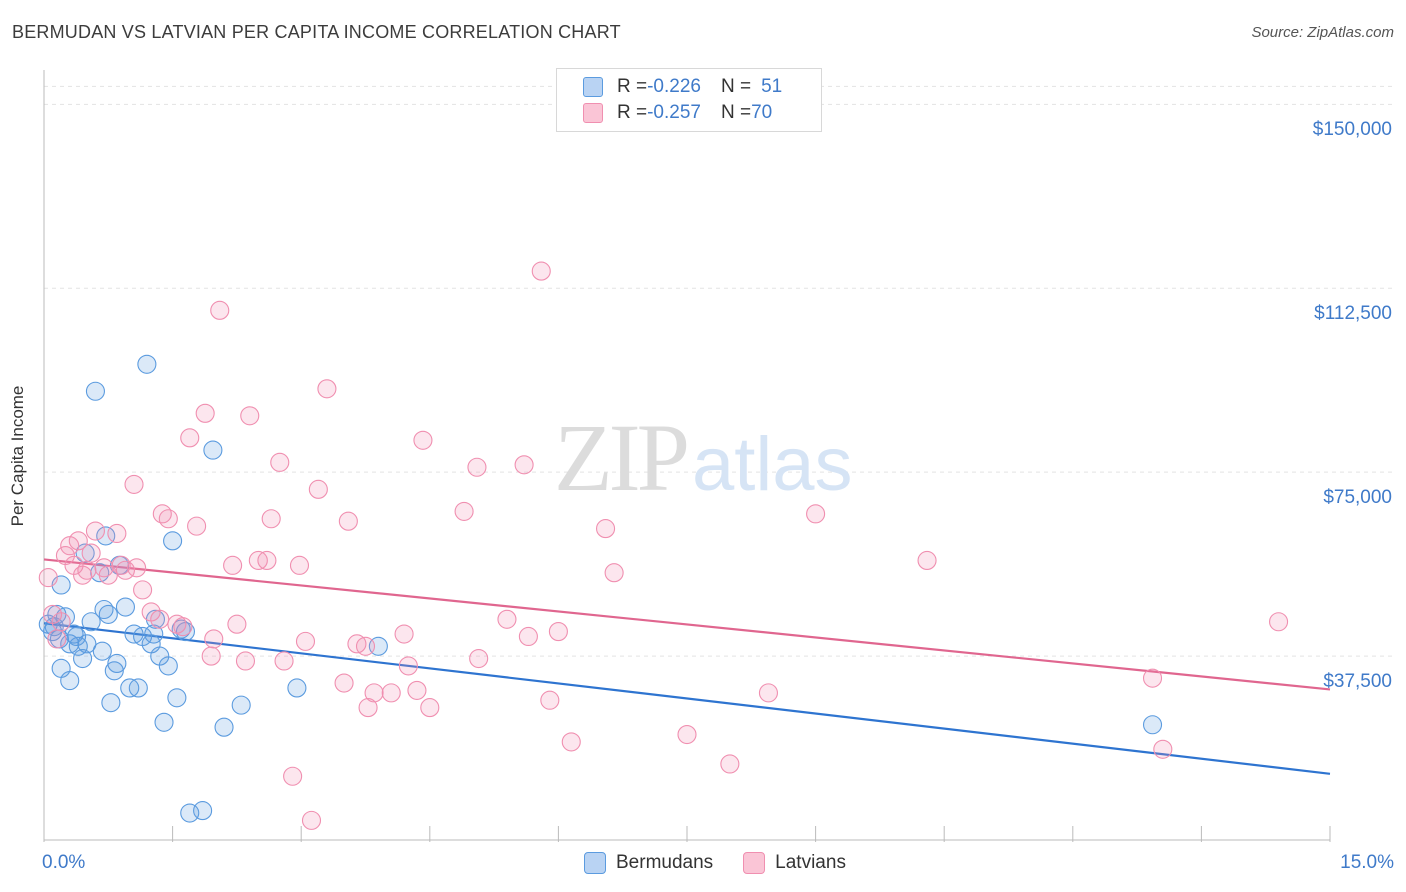  What do you see at coordinates (1352, 130) in the screenshot?
I see `y-tick-label: $150,000` at bounding box center [1352, 130].